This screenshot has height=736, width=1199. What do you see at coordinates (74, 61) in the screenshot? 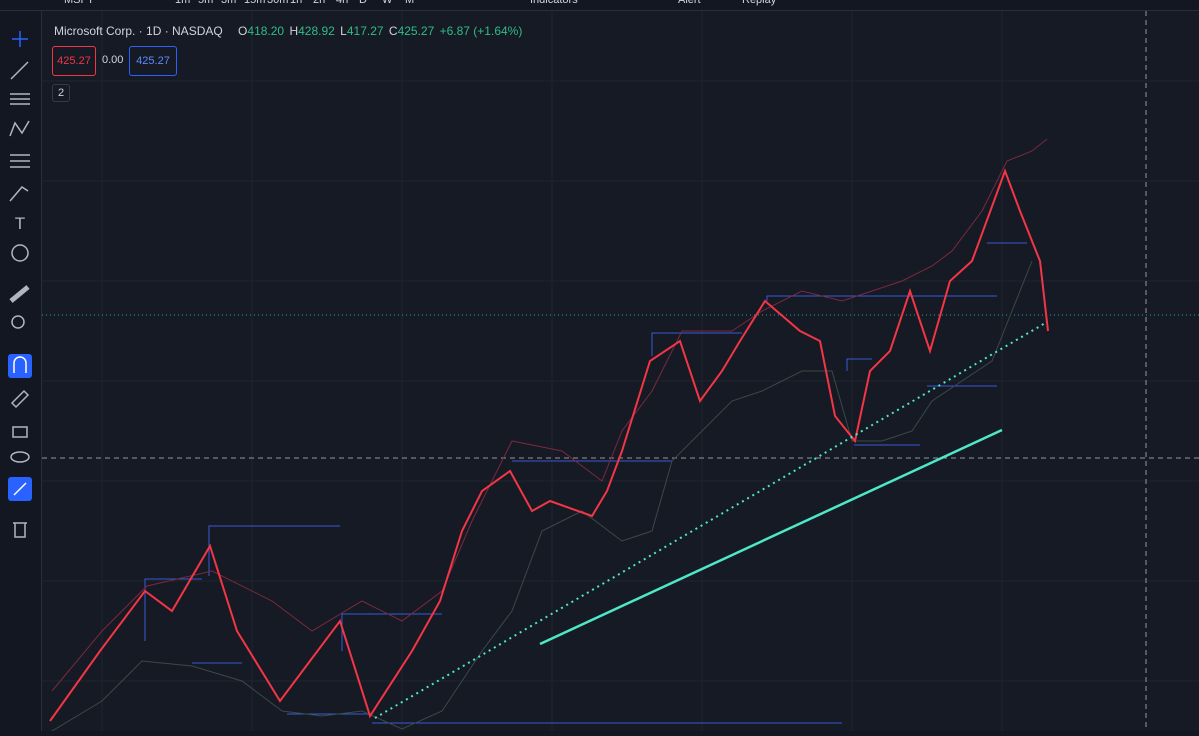
I see `sell-button: 425.27` at bounding box center [74, 61].